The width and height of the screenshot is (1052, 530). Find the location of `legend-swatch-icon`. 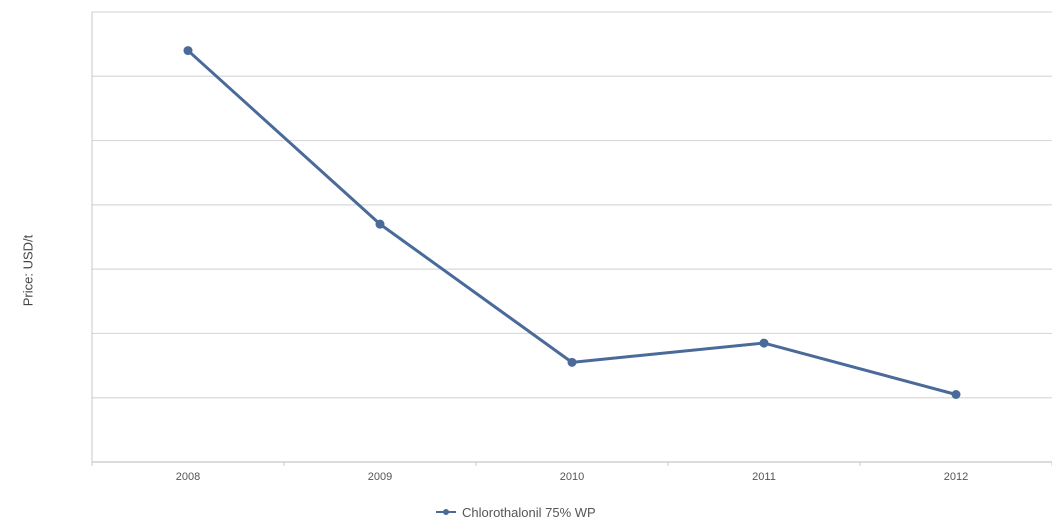

legend-swatch-icon is located at coordinates (446, 512).